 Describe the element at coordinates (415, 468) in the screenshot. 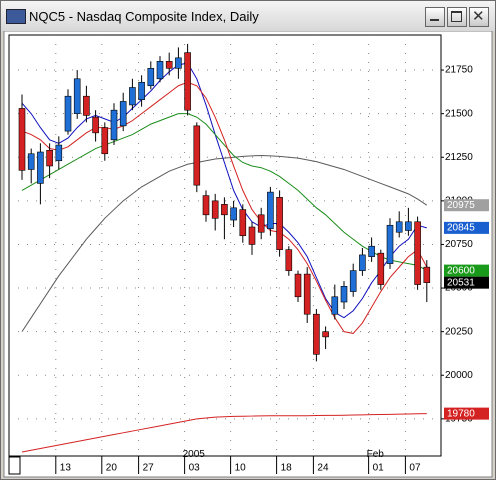

I see `x-tick-label: 07` at that location.